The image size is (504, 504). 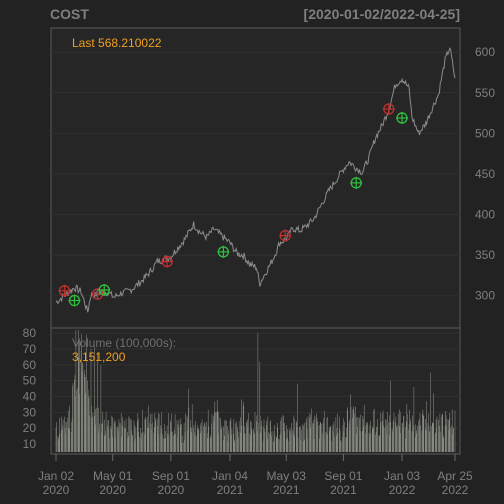 I want to click on volume-tick-label: 70, so click(x=30, y=349).